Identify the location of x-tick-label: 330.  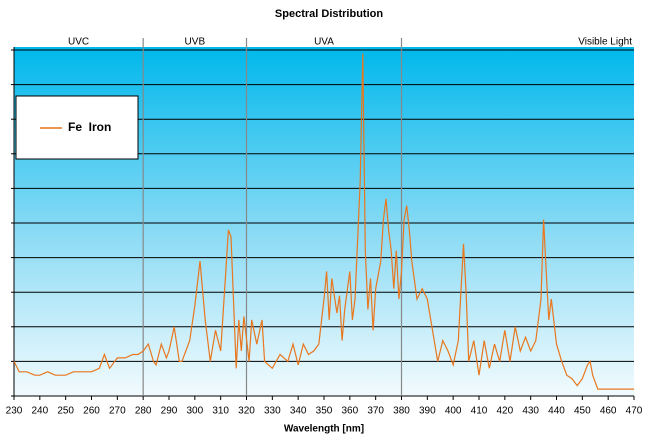
(272, 411).